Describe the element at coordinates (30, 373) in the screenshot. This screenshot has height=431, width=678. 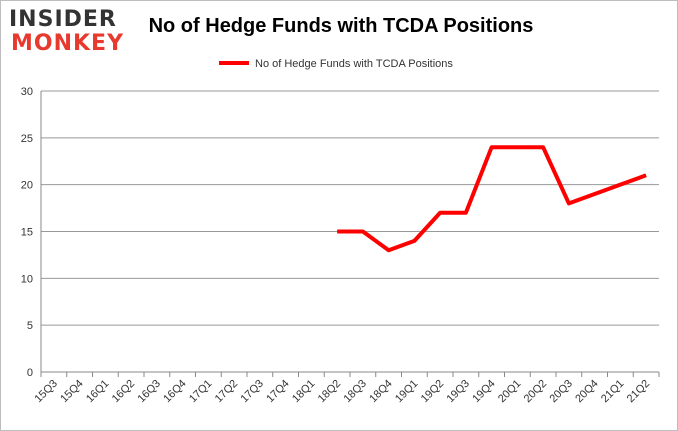
I see `y-tick-label: 0` at that location.